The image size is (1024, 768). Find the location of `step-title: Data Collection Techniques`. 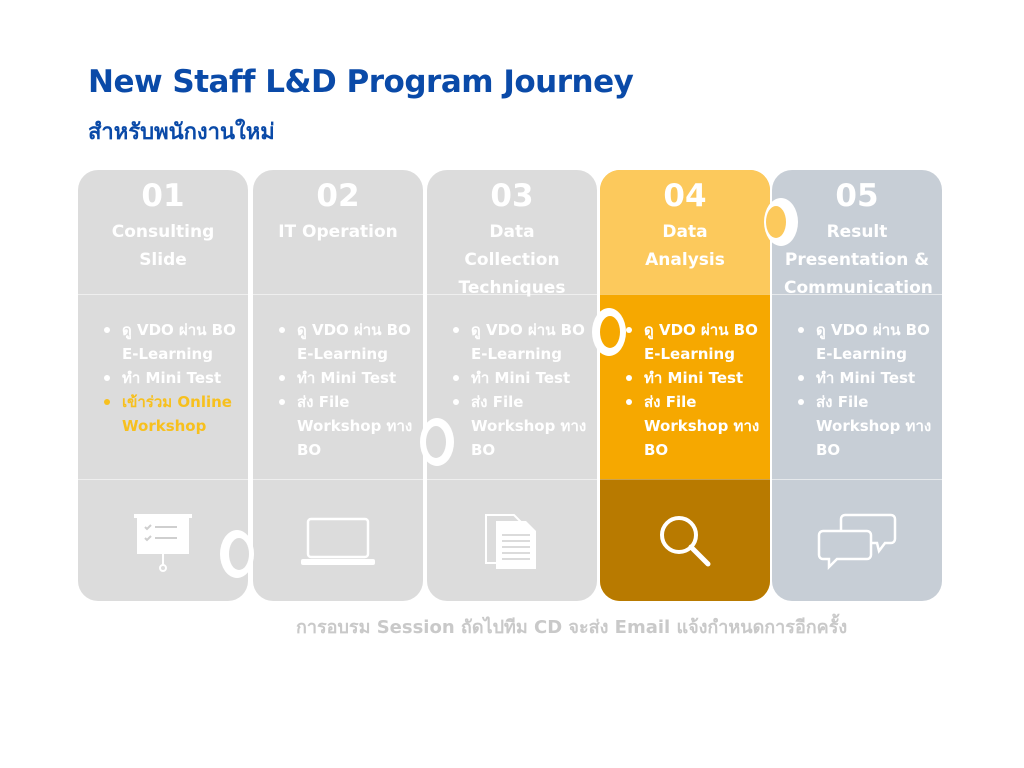

step-title: Data Collection Techniques is located at coordinates (512, 260).